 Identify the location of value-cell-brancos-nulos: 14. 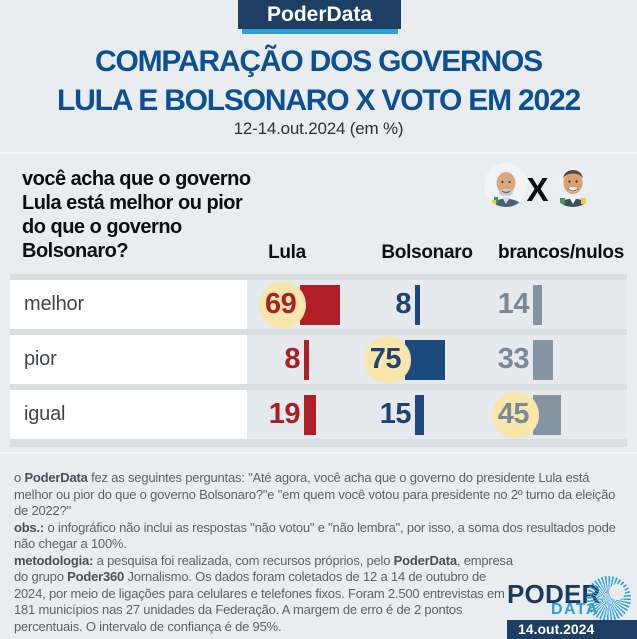
(536, 304).